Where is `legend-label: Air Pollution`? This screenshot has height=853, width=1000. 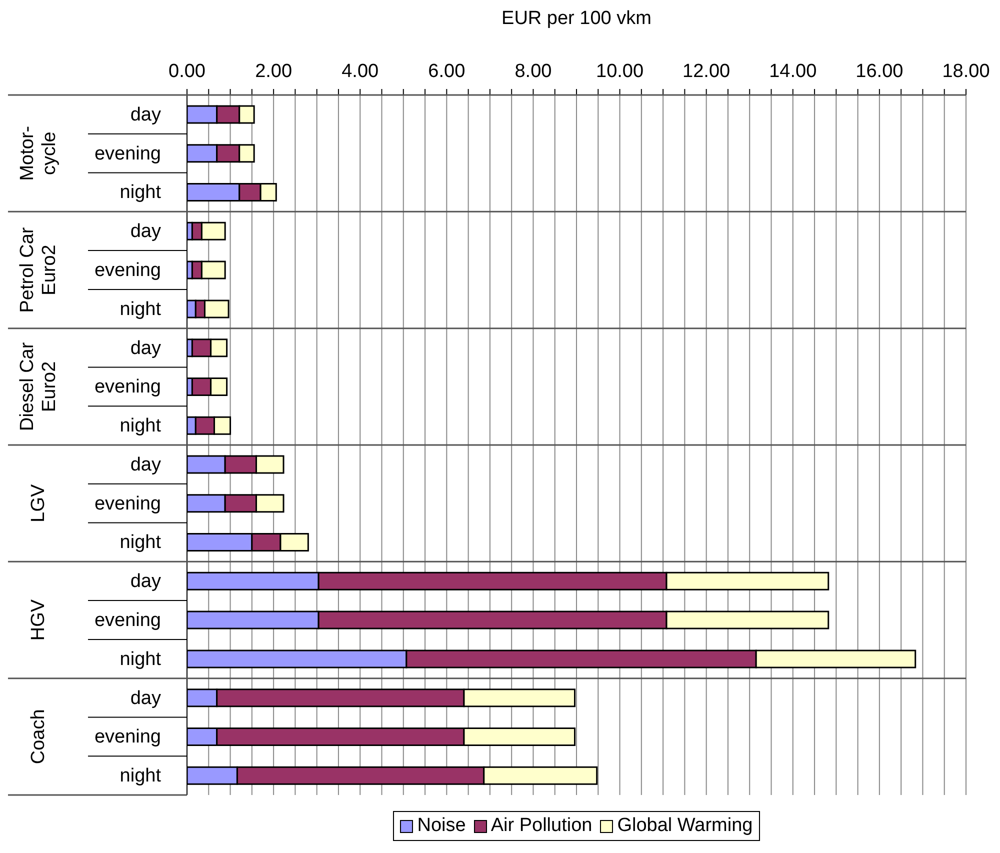 legend-label: Air Pollution is located at coordinates (541, 826).